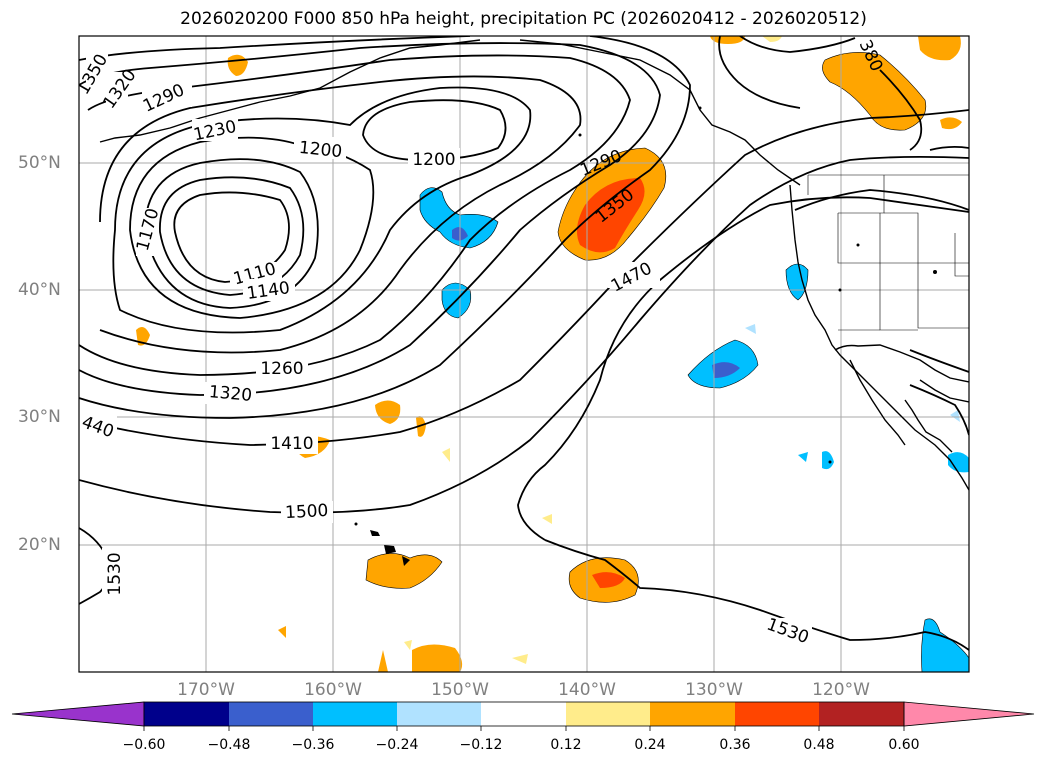  Describe the element at coordinates (904, 745) in the screenshot. I see `colorbar-tick-label: 0.60` at that location.